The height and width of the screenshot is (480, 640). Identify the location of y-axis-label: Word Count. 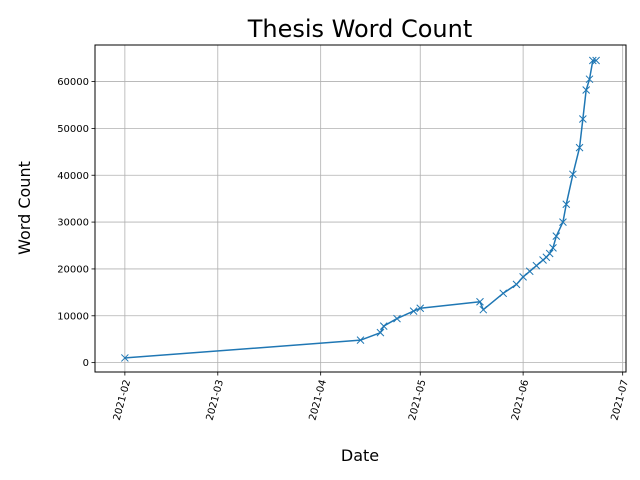
(24, 208).